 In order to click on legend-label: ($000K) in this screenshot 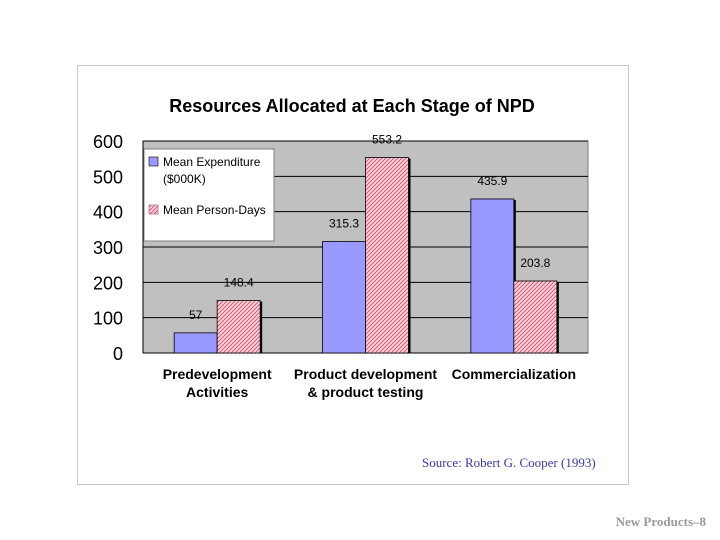, I will do `click(184, 179)`.